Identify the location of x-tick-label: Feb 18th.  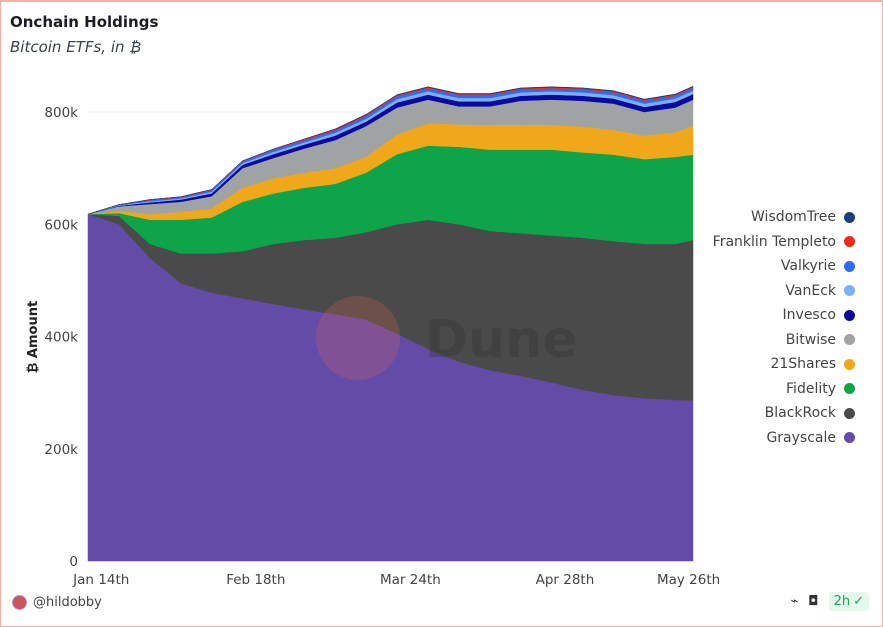
(255, 580).